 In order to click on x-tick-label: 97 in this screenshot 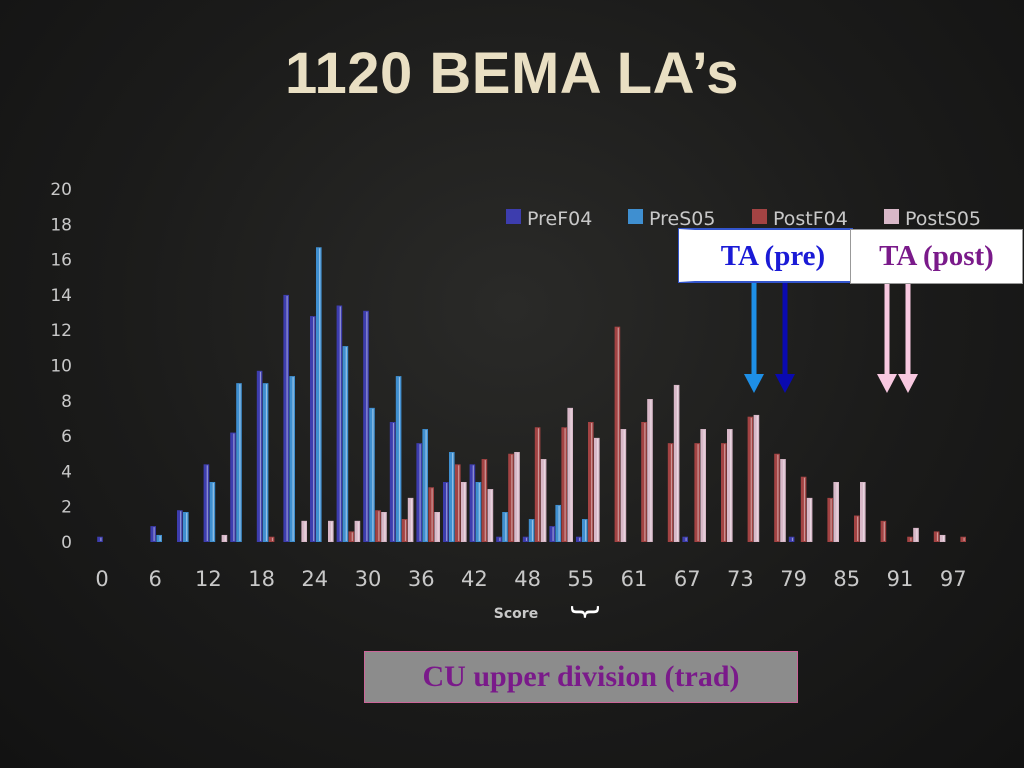, I will do `click(953, 579)`.